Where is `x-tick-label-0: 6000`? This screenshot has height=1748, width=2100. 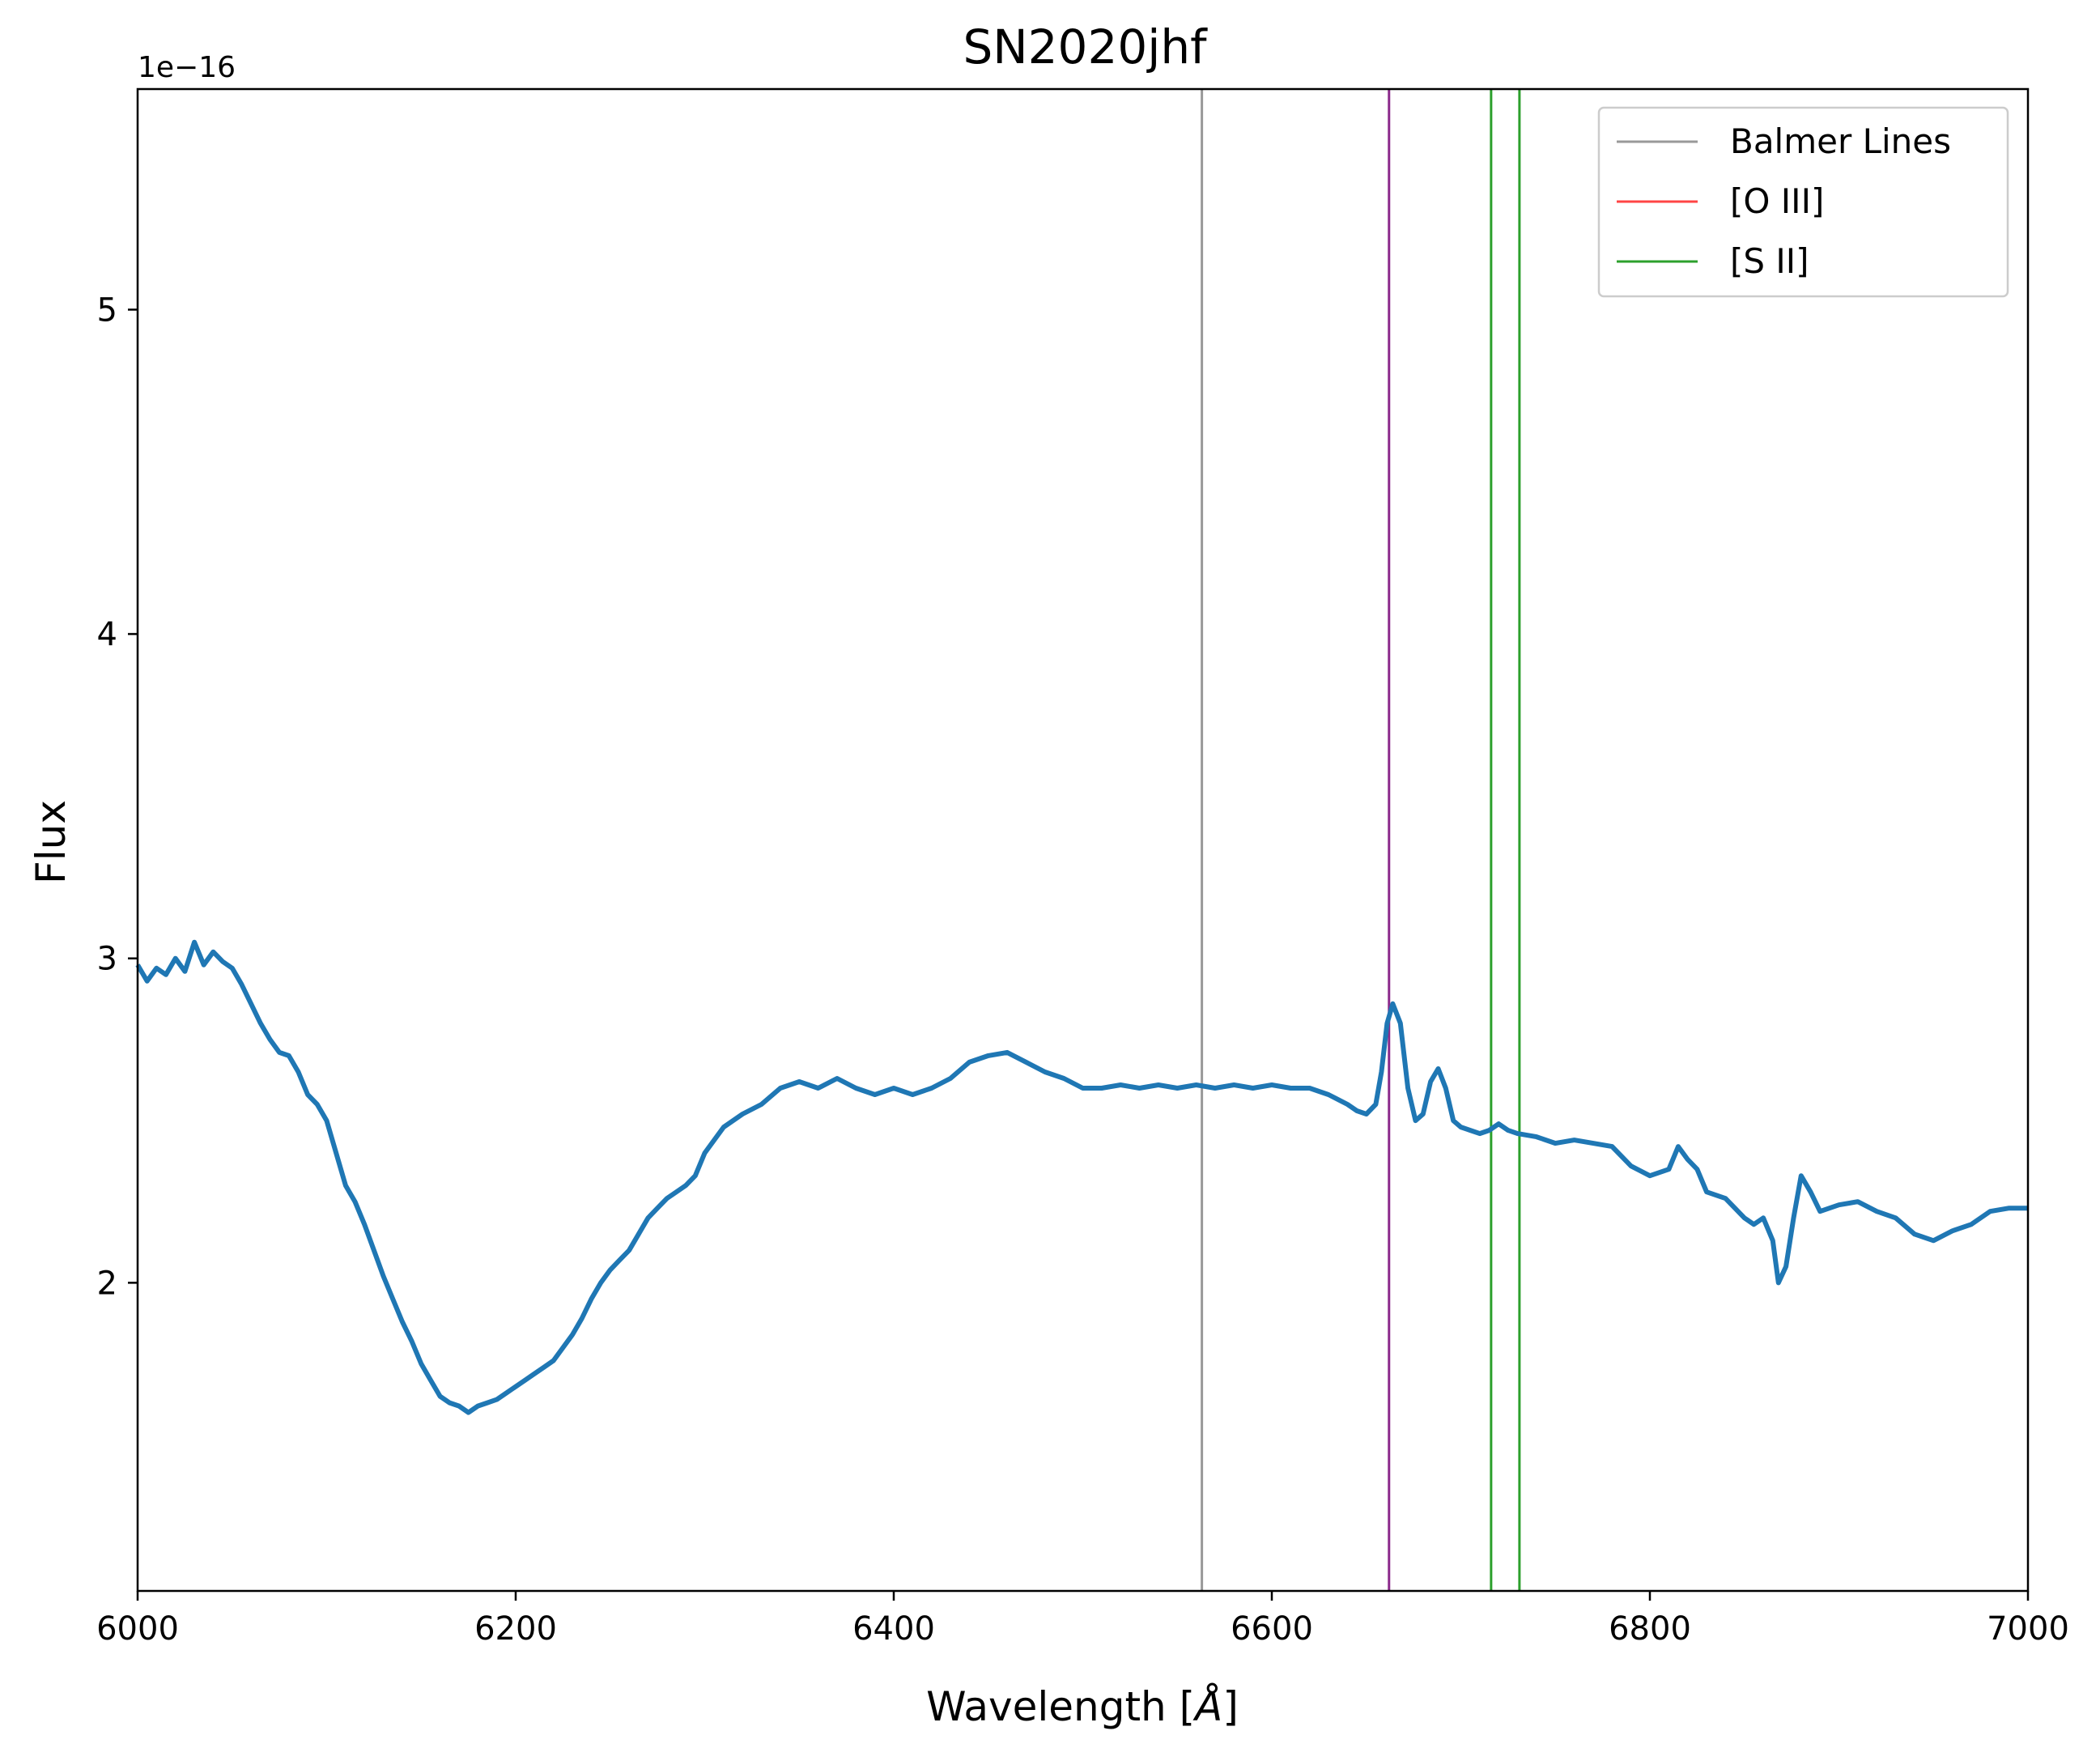 x-tick-label-0: 6000 is located at coordinates (137, 1629).